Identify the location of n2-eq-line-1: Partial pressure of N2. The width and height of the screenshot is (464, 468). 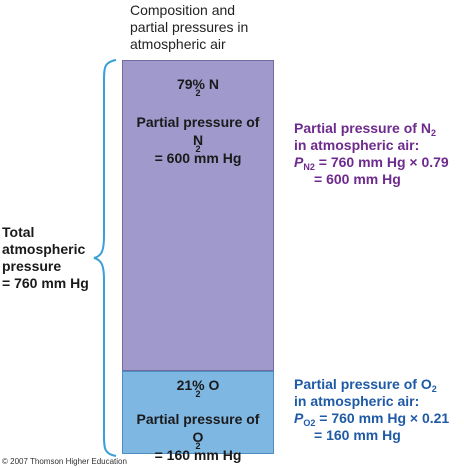
(379, 129).